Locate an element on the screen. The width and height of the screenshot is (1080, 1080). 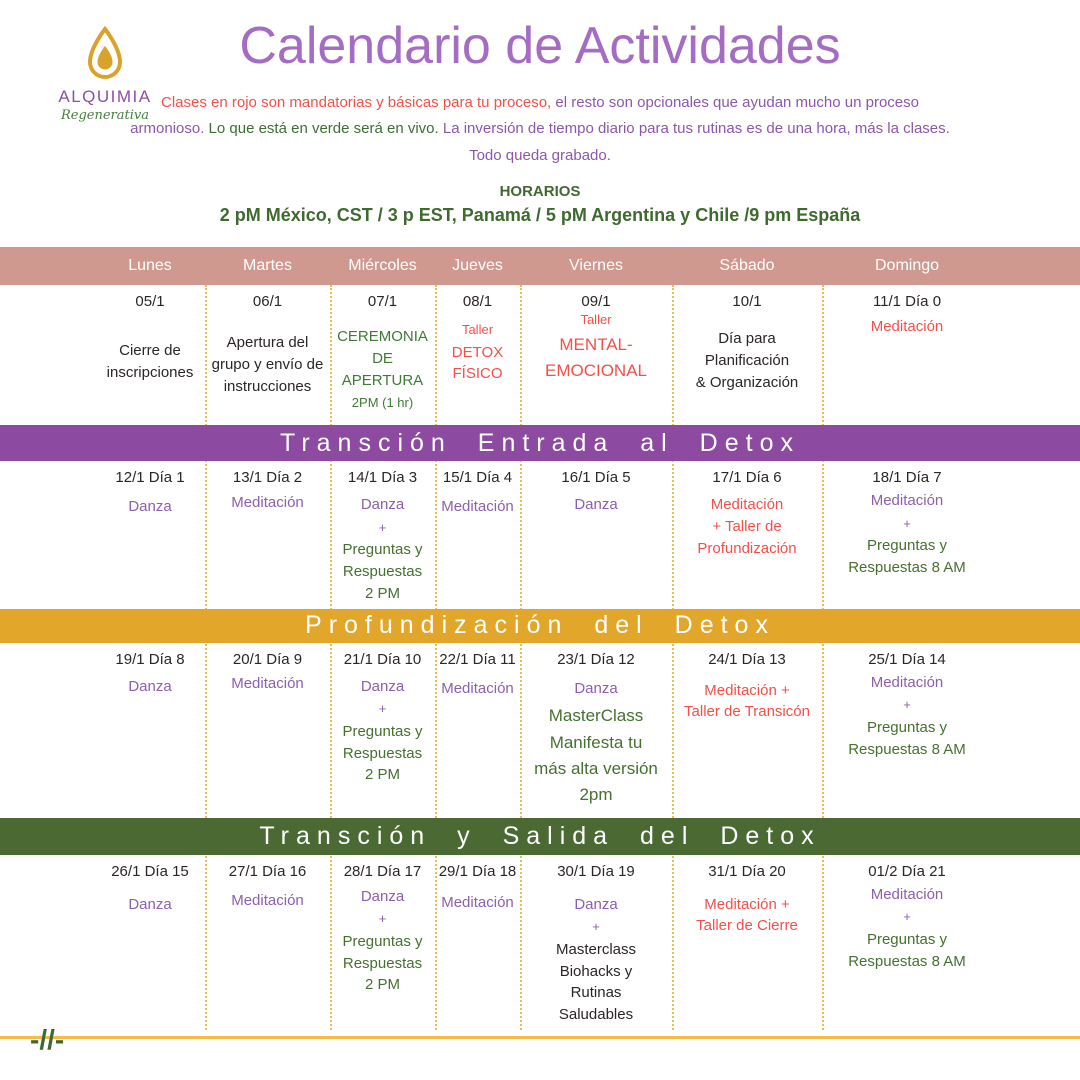
calendar-cell: 05/1 Cierre de inscripciones is located at coordinates (150, 355).